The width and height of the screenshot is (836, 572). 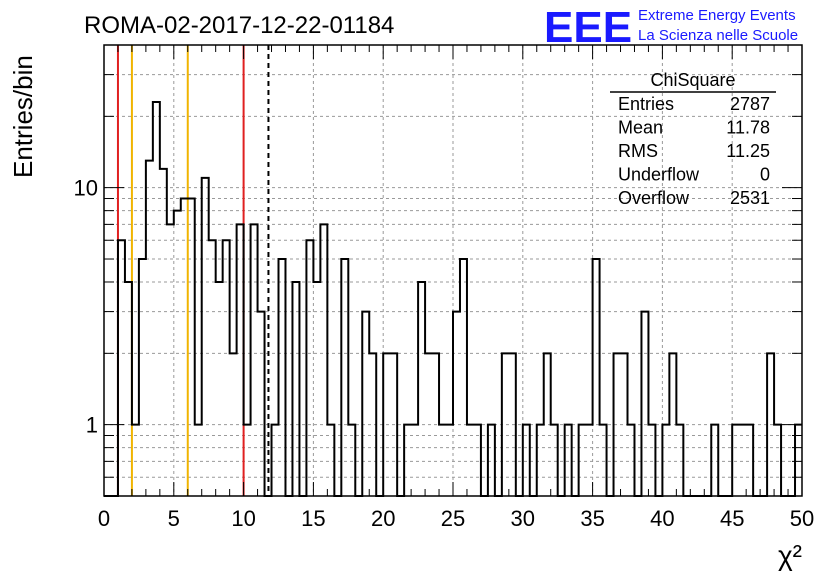 What do you see at coordinates (802, 518) in the screenshot?
I see `x-tick-label: 50` at bounding box center [802, 518].